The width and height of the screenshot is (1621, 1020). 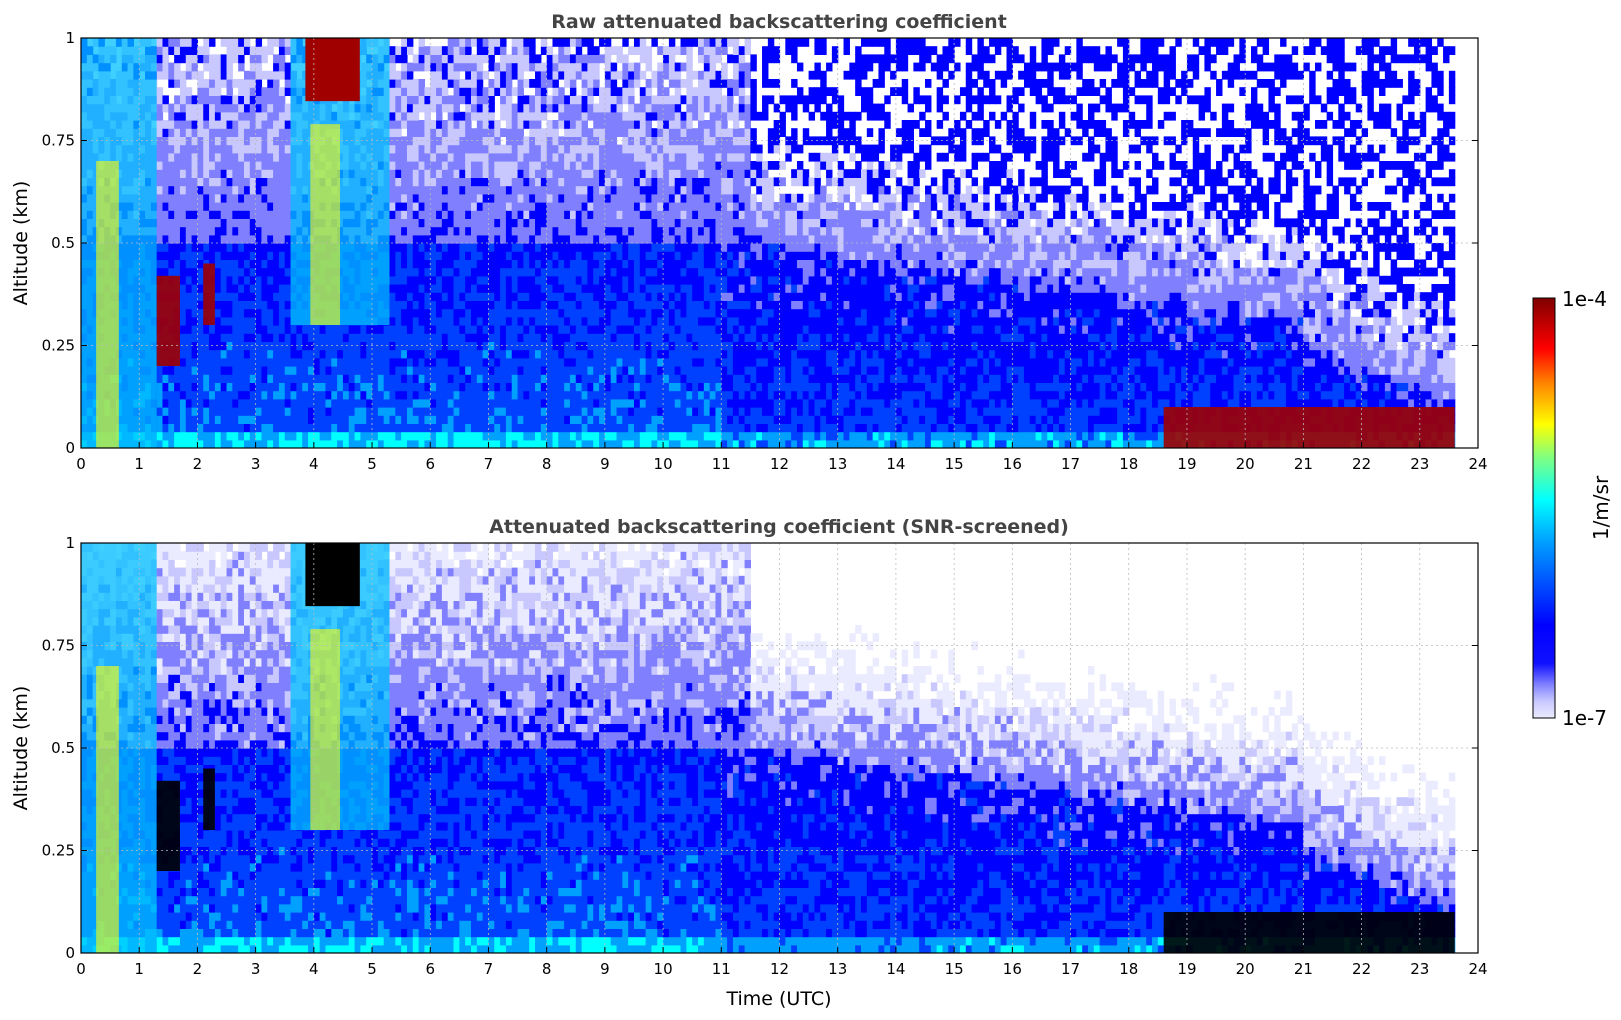 What do you see at coordinates (1544, 508) in the screenshot?
I see `colorbar-gradient` at bounding box center [1544, 508].